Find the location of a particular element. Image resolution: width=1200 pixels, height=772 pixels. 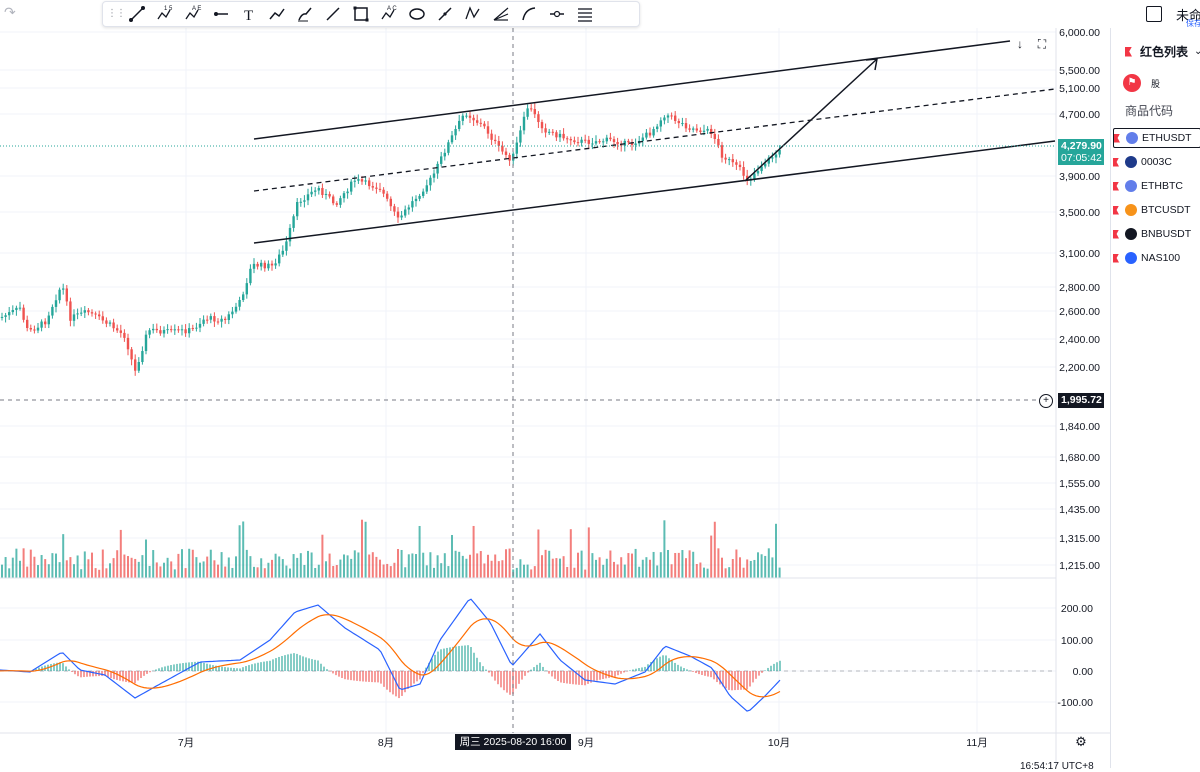

pattern-ae-icon: A E is located at coordinates (193, 14).